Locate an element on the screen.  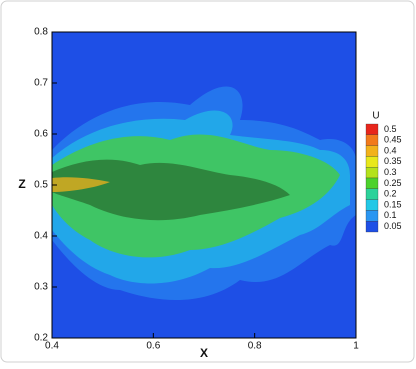
colorbar-label: 0.2 is located at coordinates (390, 194).